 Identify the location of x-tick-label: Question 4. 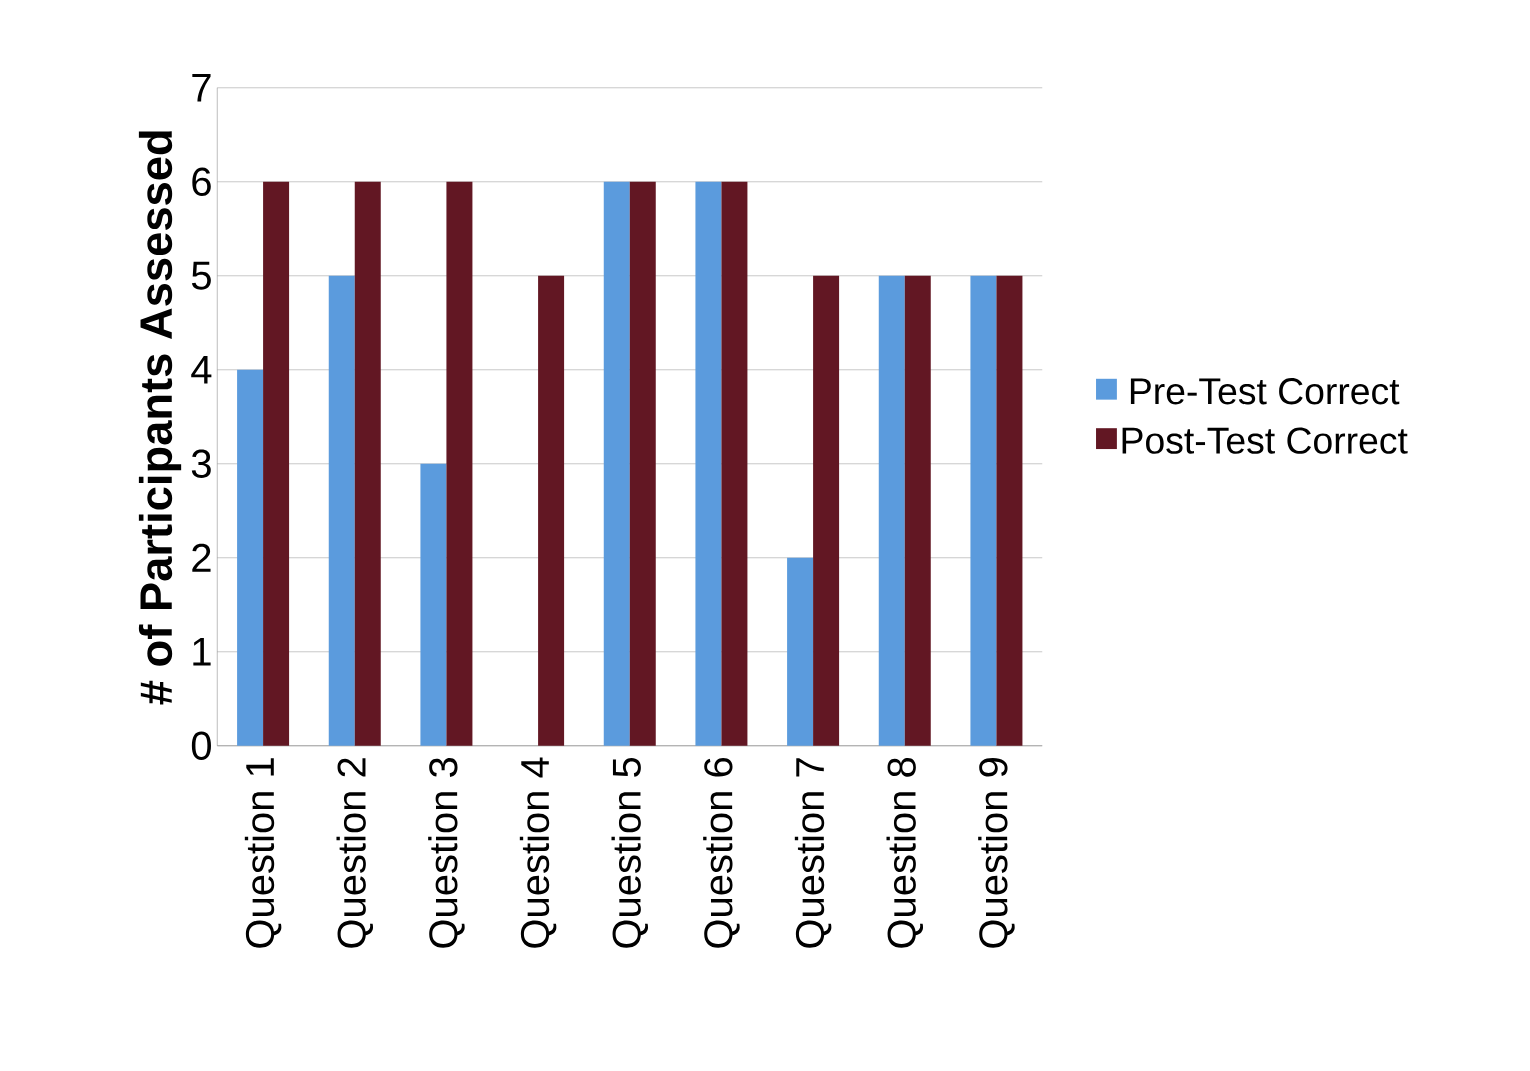
(538, 852).